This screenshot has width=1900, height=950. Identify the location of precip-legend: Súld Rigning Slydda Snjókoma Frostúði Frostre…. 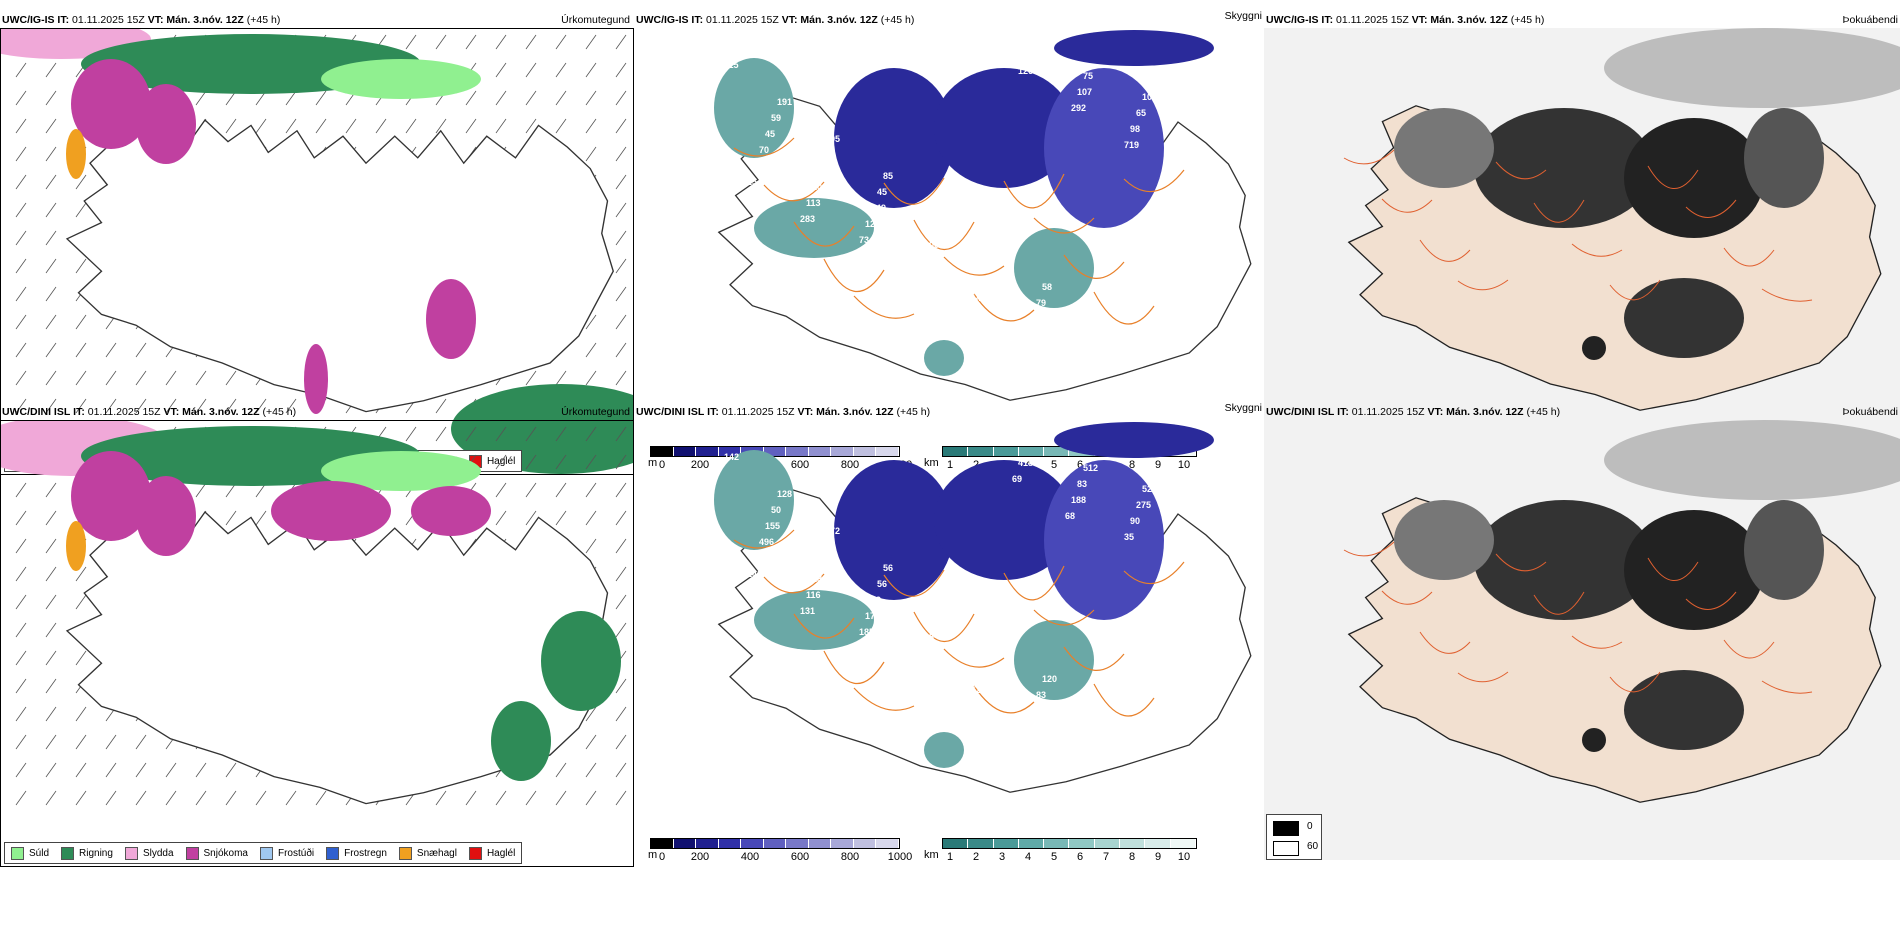
(263, 853).